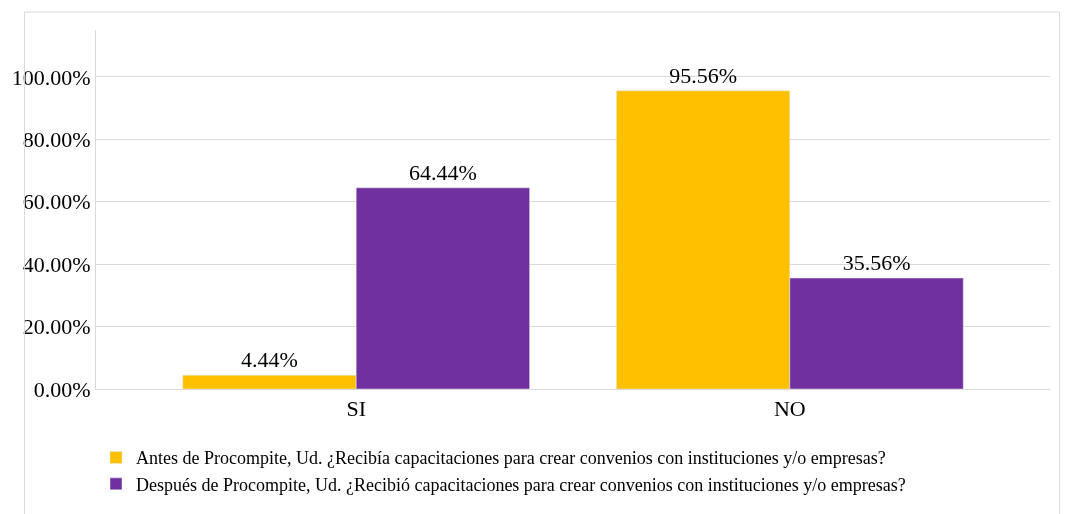 The image size is (1070, 514). I want to click on legend-label: Antes de Procompite, Ud. ¿Recibía capacitaciones para crear convenios con instituciones y/o empresas?, so click(511, 458).